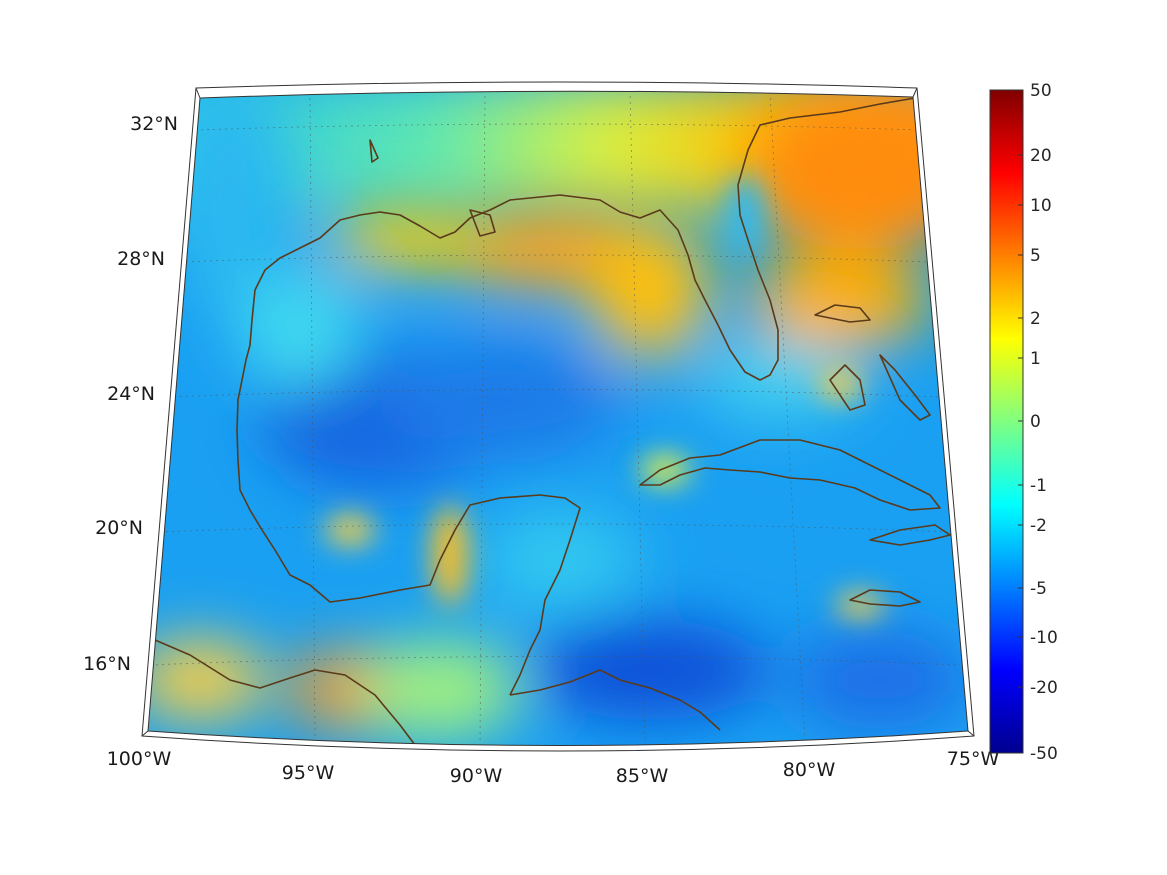 This screenshot has width=1167, height=875. What do you see at coordinates (1038, 526) in the screenshot?
I see `colorbar-label-neg2: -2` at bounding box center [1038, 526].